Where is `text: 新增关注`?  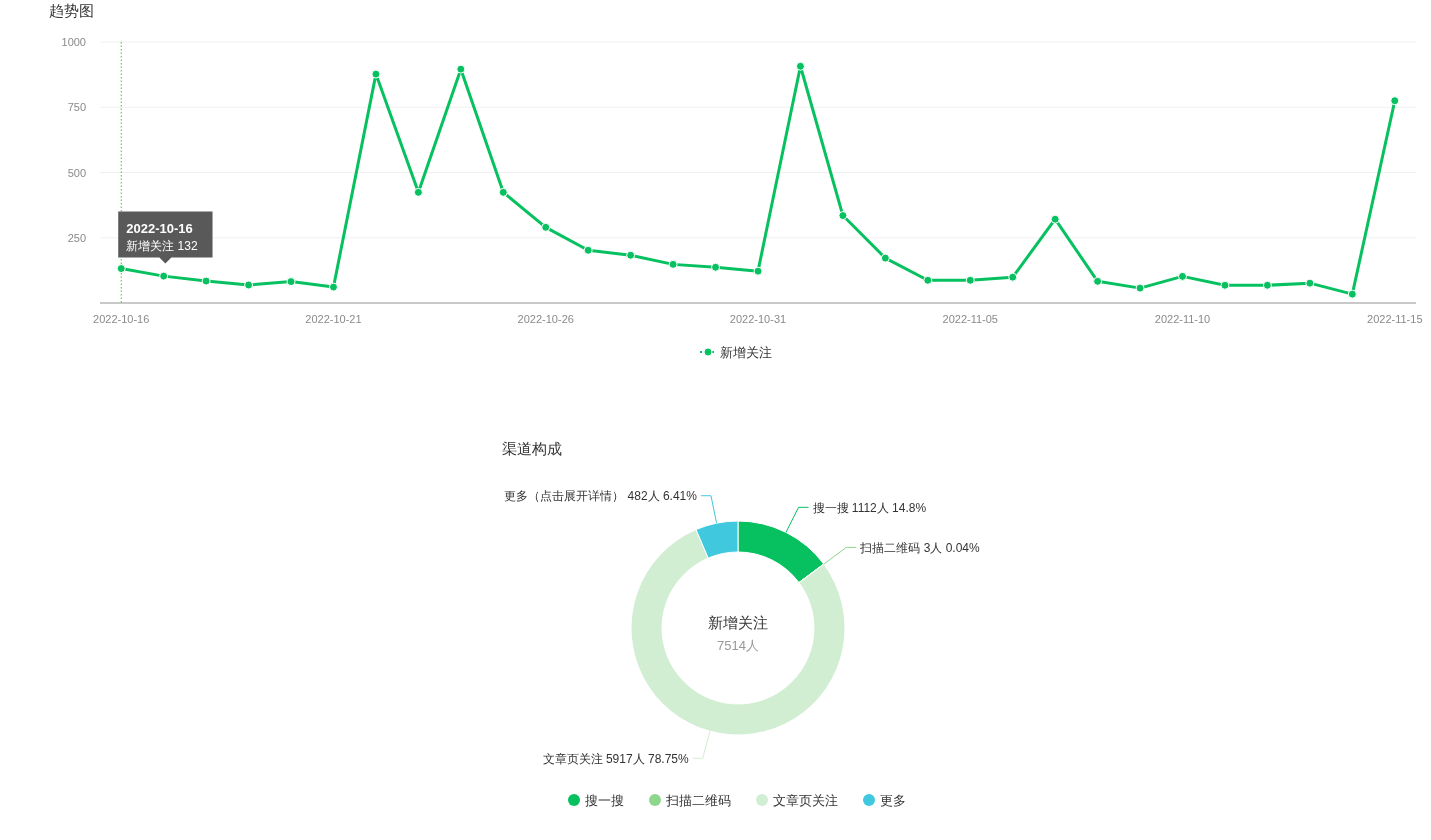 text: 新增关注 is located at coordinates (738, 622).